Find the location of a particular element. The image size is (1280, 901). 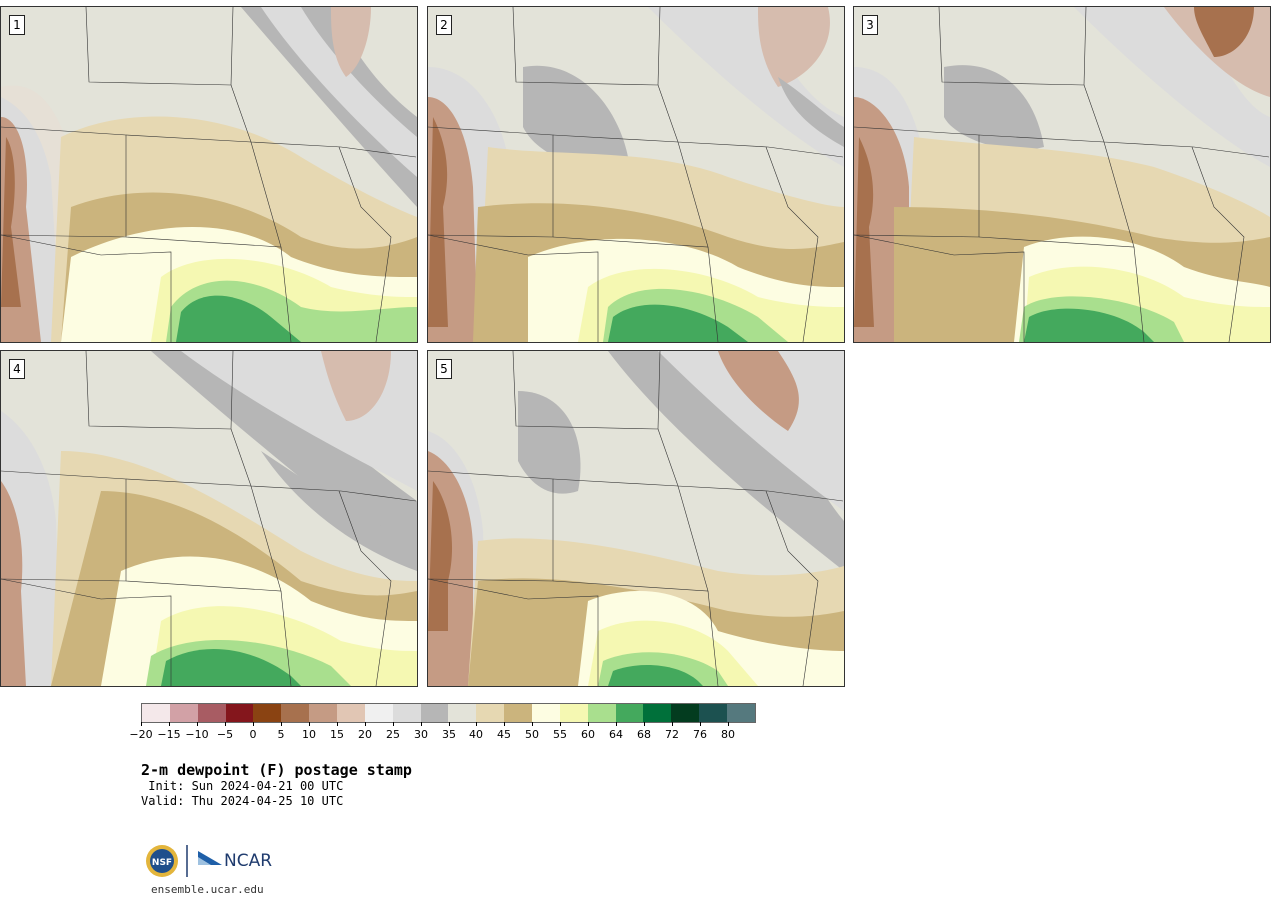

nsf-logo-text: NSF is located at coordinates (162, 863).